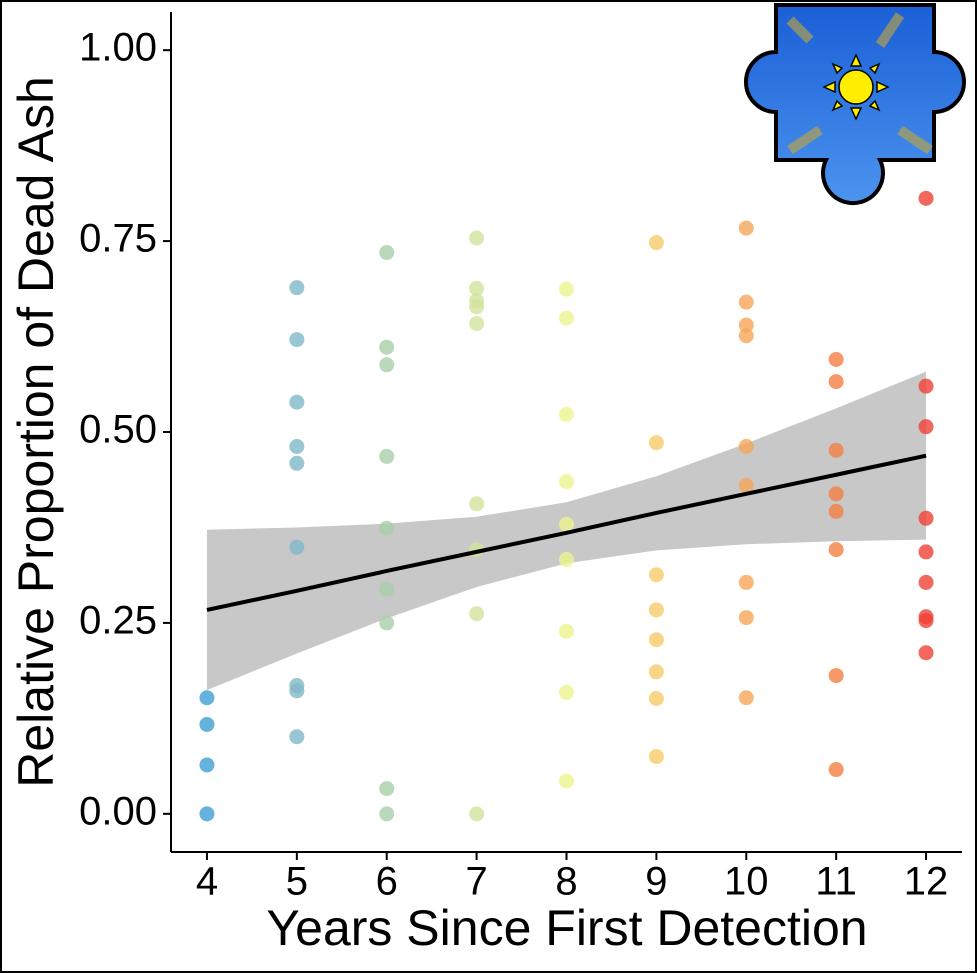 This screenshot has width=977, height=973. Describe the element at coordinates (476, 882) in the screenshot. I see `x-tick-label: 7` at that location.